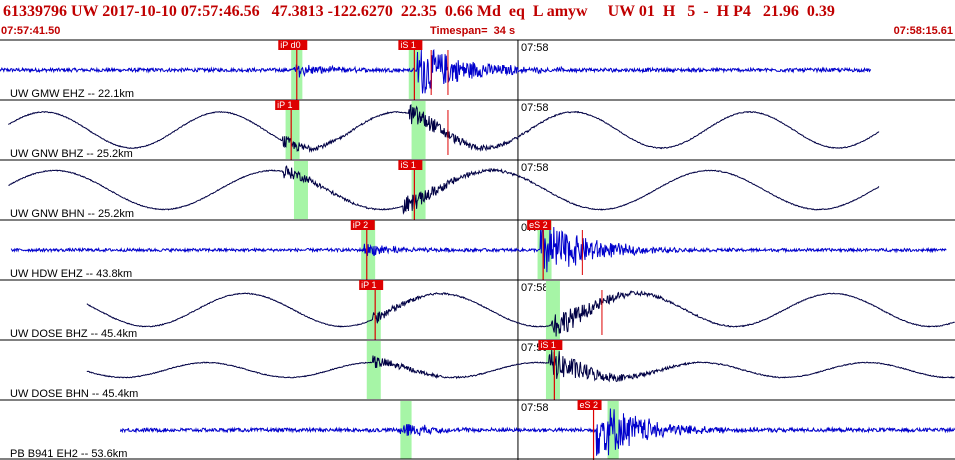 The image size is (955, 460). I want to click on start-time: 07:57:41.50, so click(31, 31).